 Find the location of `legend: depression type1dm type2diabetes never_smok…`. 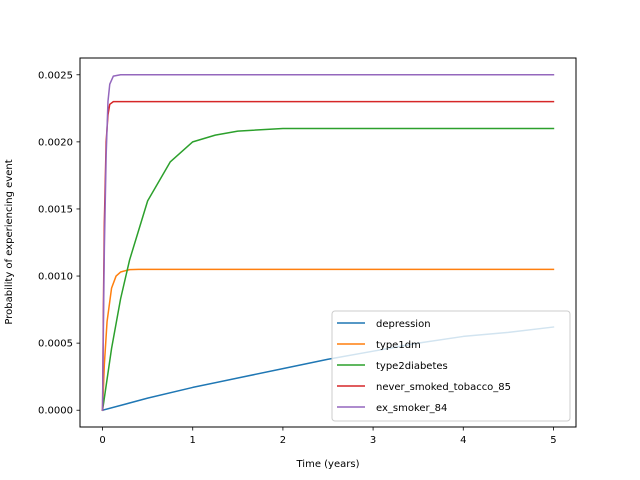

legend: depression type1dm type2diabetes never_smok… is located at coordinates (451, 366).